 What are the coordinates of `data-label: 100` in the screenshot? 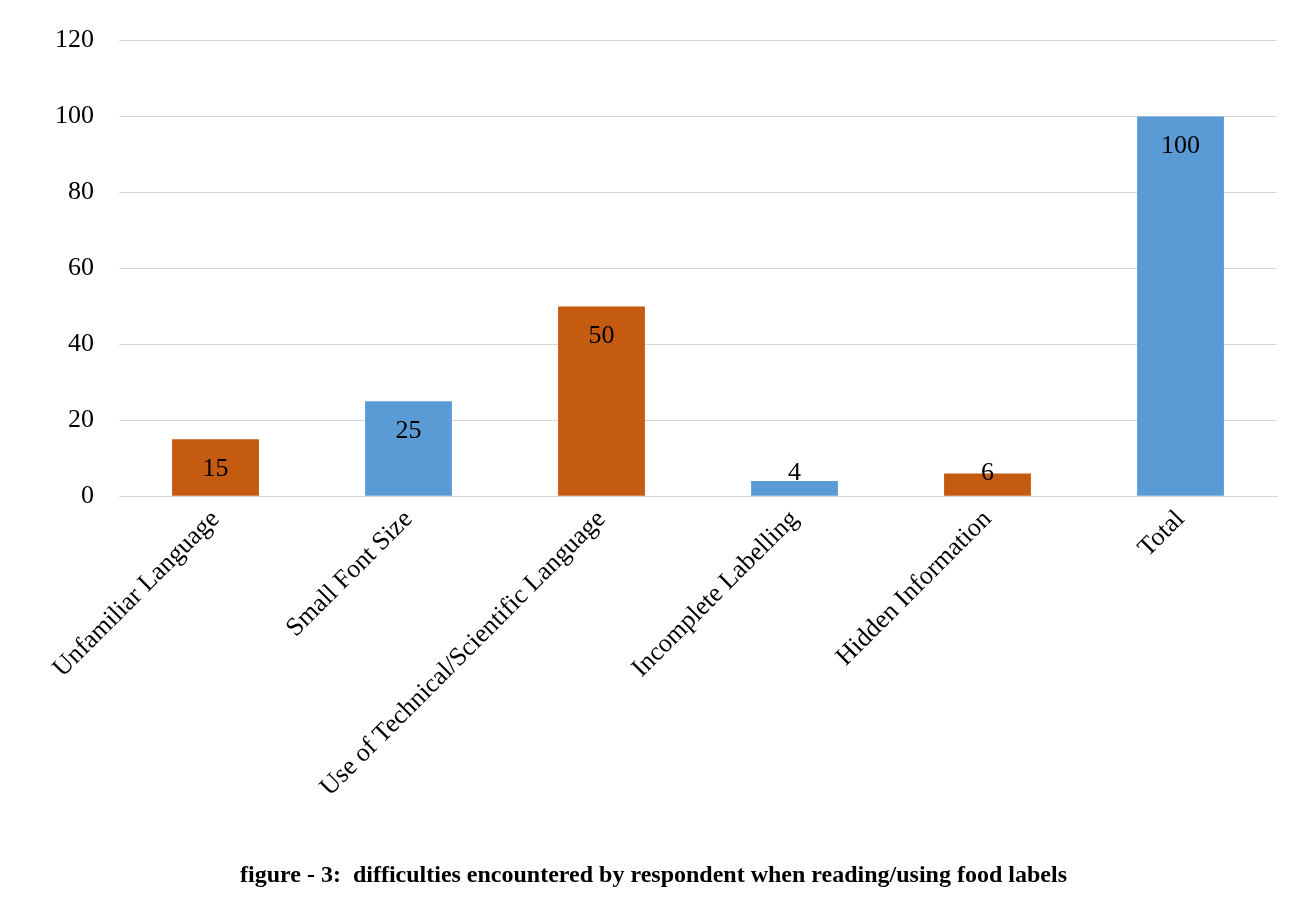 It's located at (1180, 145).